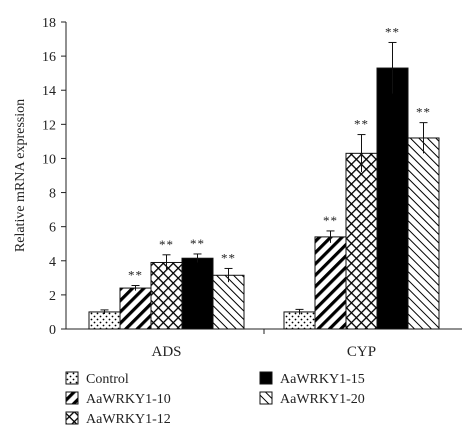  Describe the element at coordinates (135, 308) in the screenshot. I see `bar-aawrky1-10-ads` at that location.